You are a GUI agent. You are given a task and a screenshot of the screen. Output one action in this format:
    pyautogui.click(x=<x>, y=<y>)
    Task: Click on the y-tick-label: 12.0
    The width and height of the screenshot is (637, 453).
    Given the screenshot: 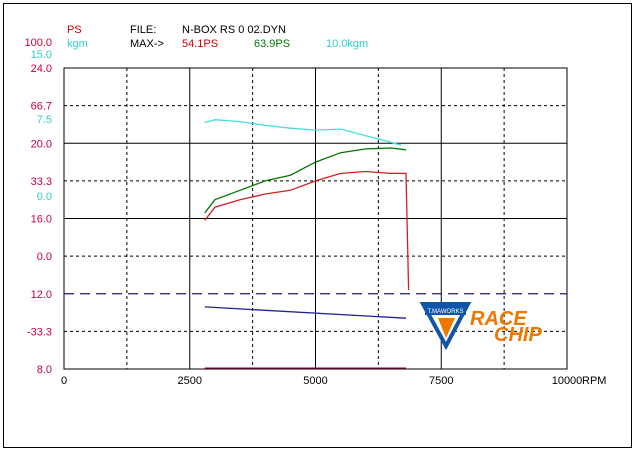 What is the action you would take?
    pyautogui.click(x=41, y=295)
    